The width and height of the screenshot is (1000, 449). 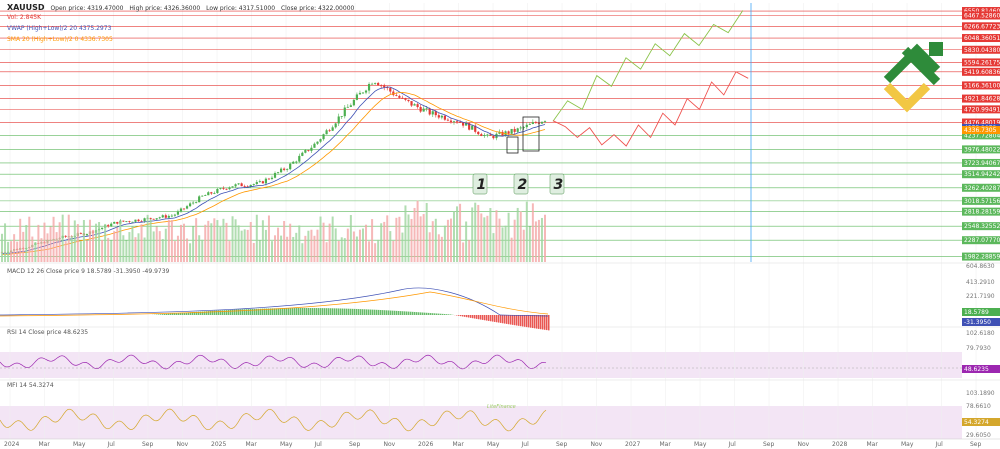 What do you see at coordinates (913, 77) in the screenshot?
I see `brand-logo` at bounding box center [913, 77].